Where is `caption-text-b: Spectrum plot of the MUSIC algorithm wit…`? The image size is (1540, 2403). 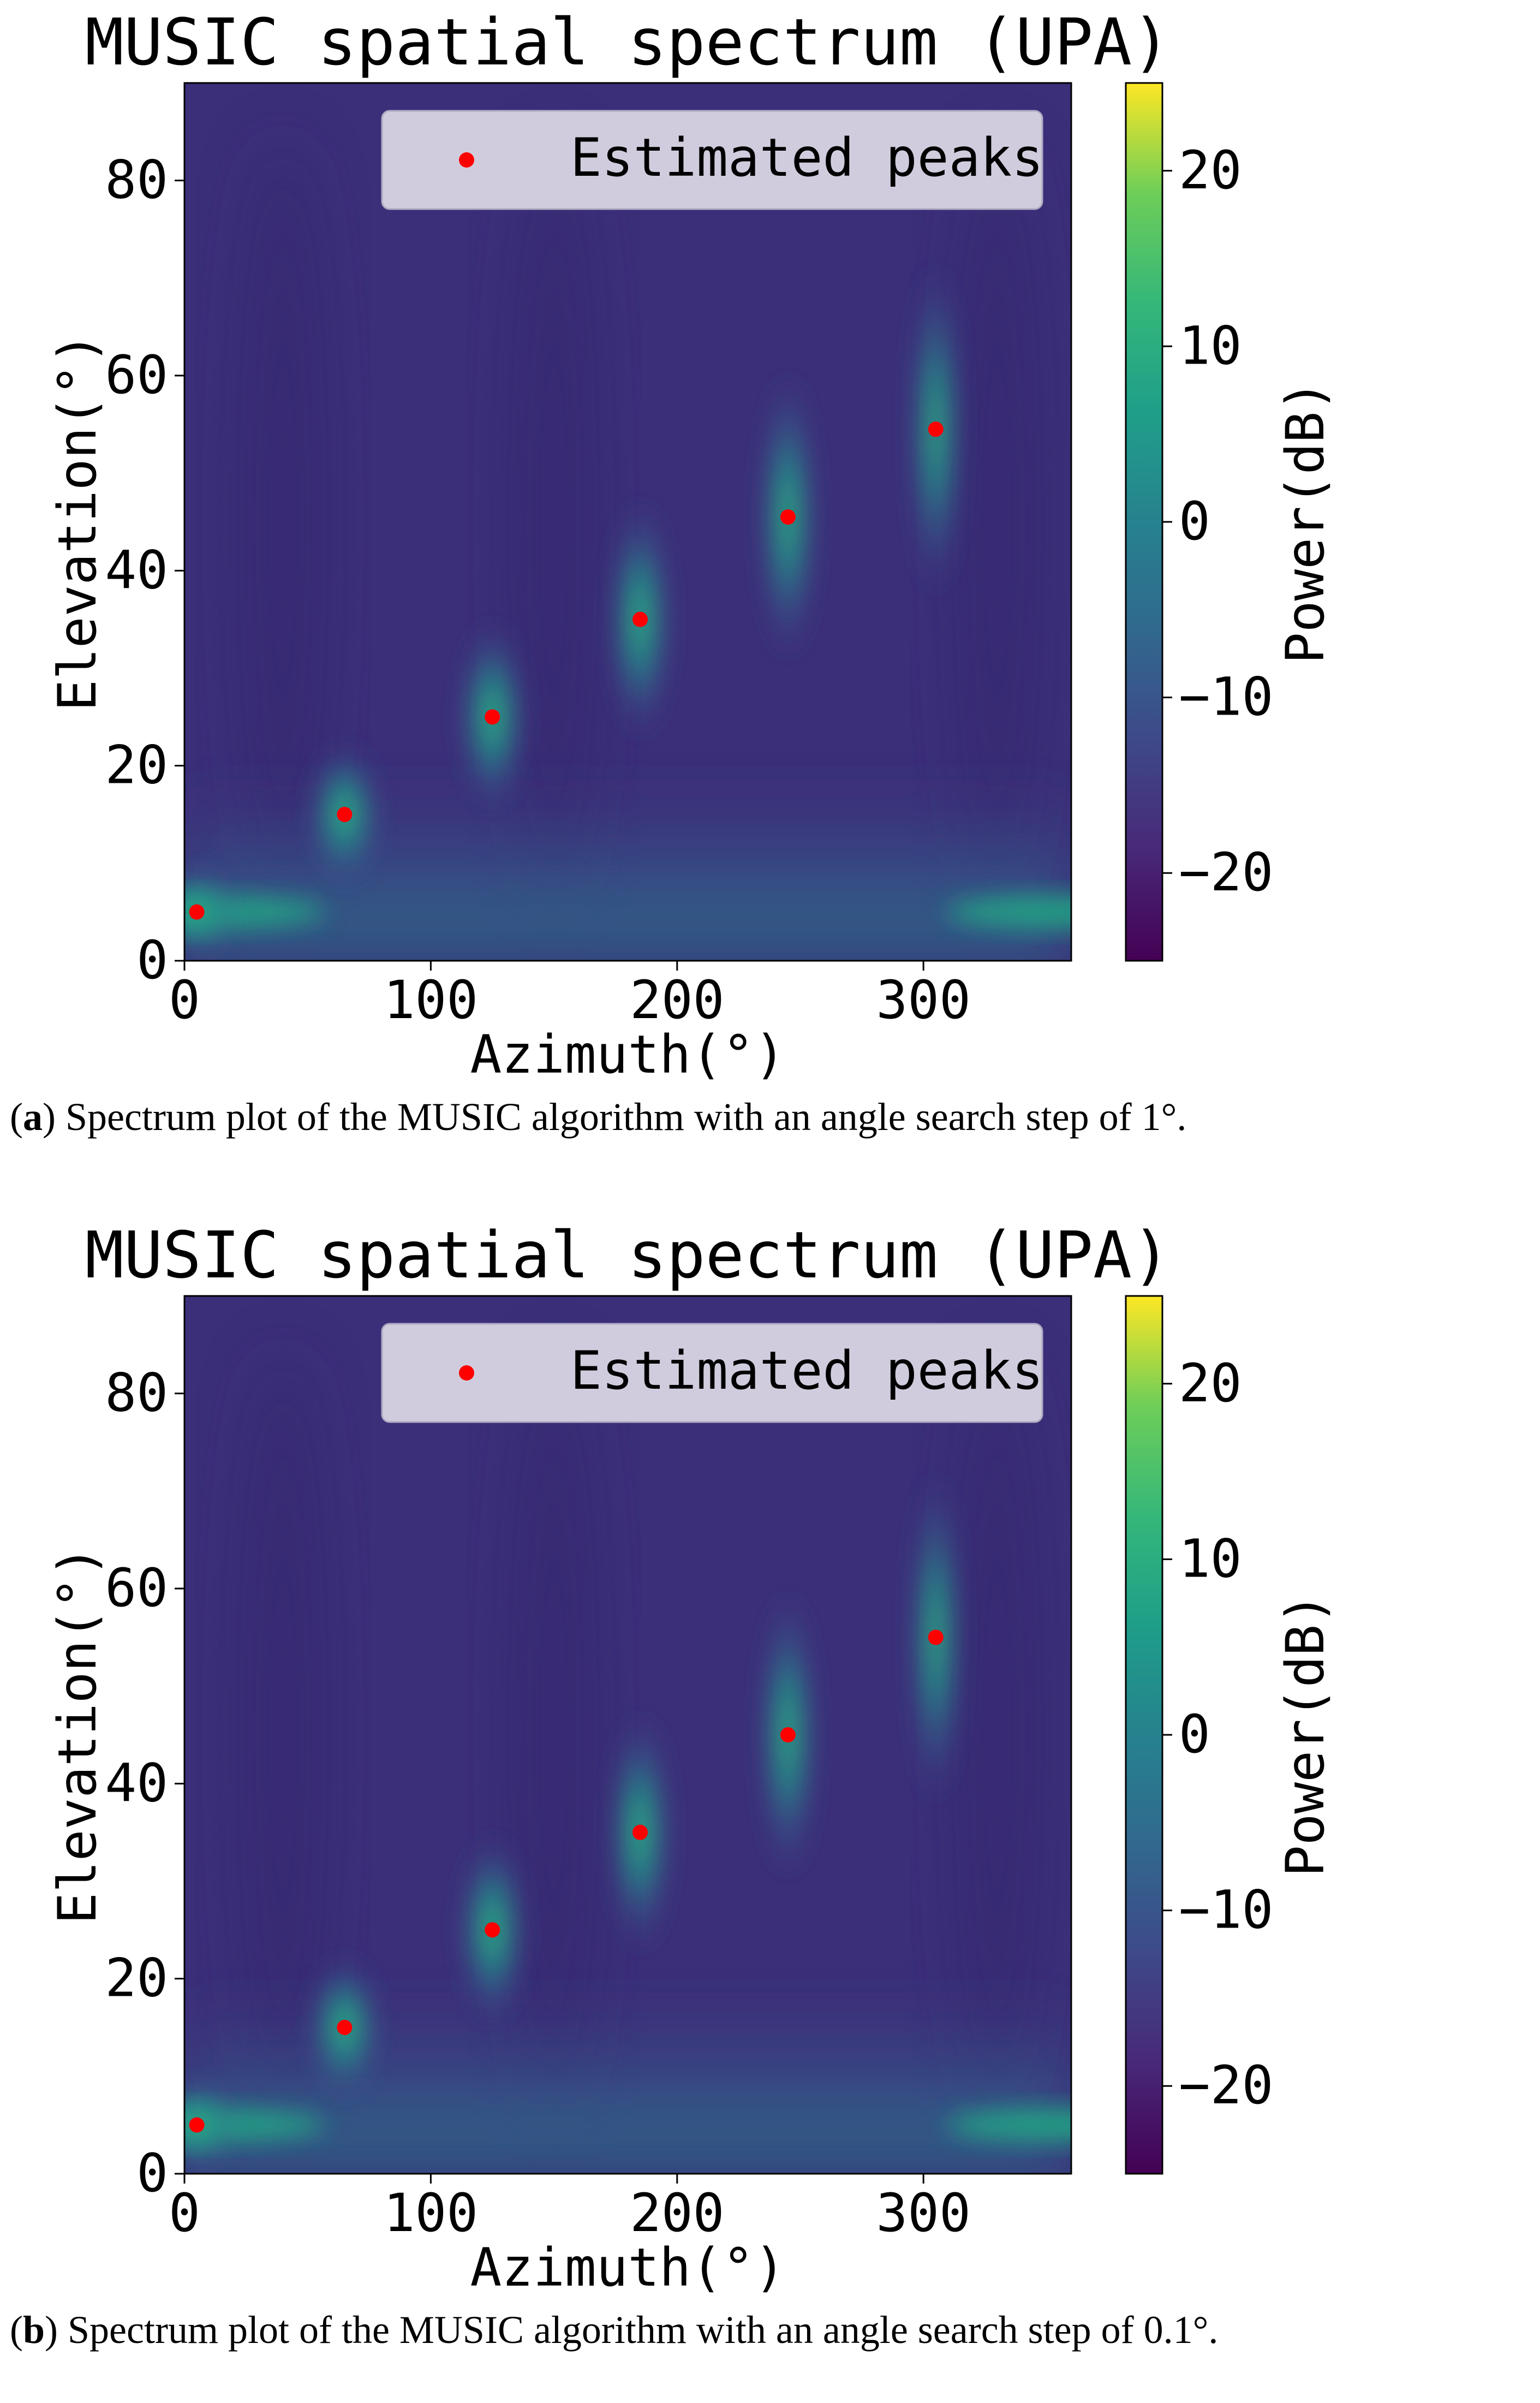 caption-text-b: Spectrum plot of the MUSIC algorithm wit… is located at coordinates (644, 2330).